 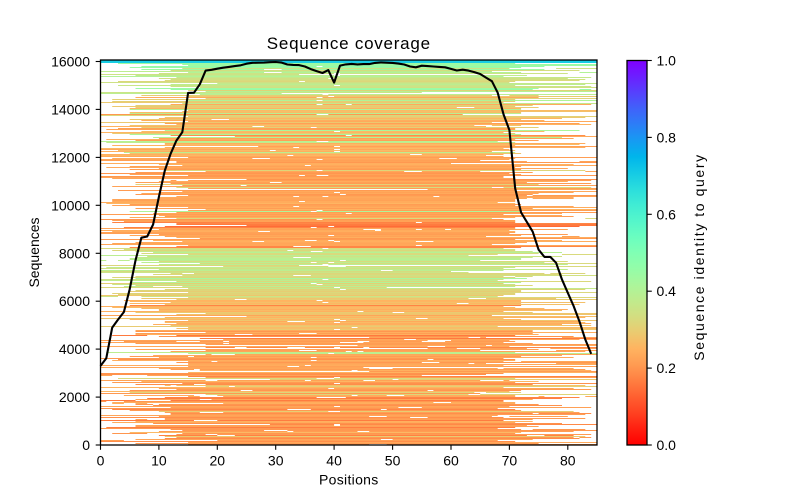 I want to click on svg-text: 0.6, so click(x=667, y=214).